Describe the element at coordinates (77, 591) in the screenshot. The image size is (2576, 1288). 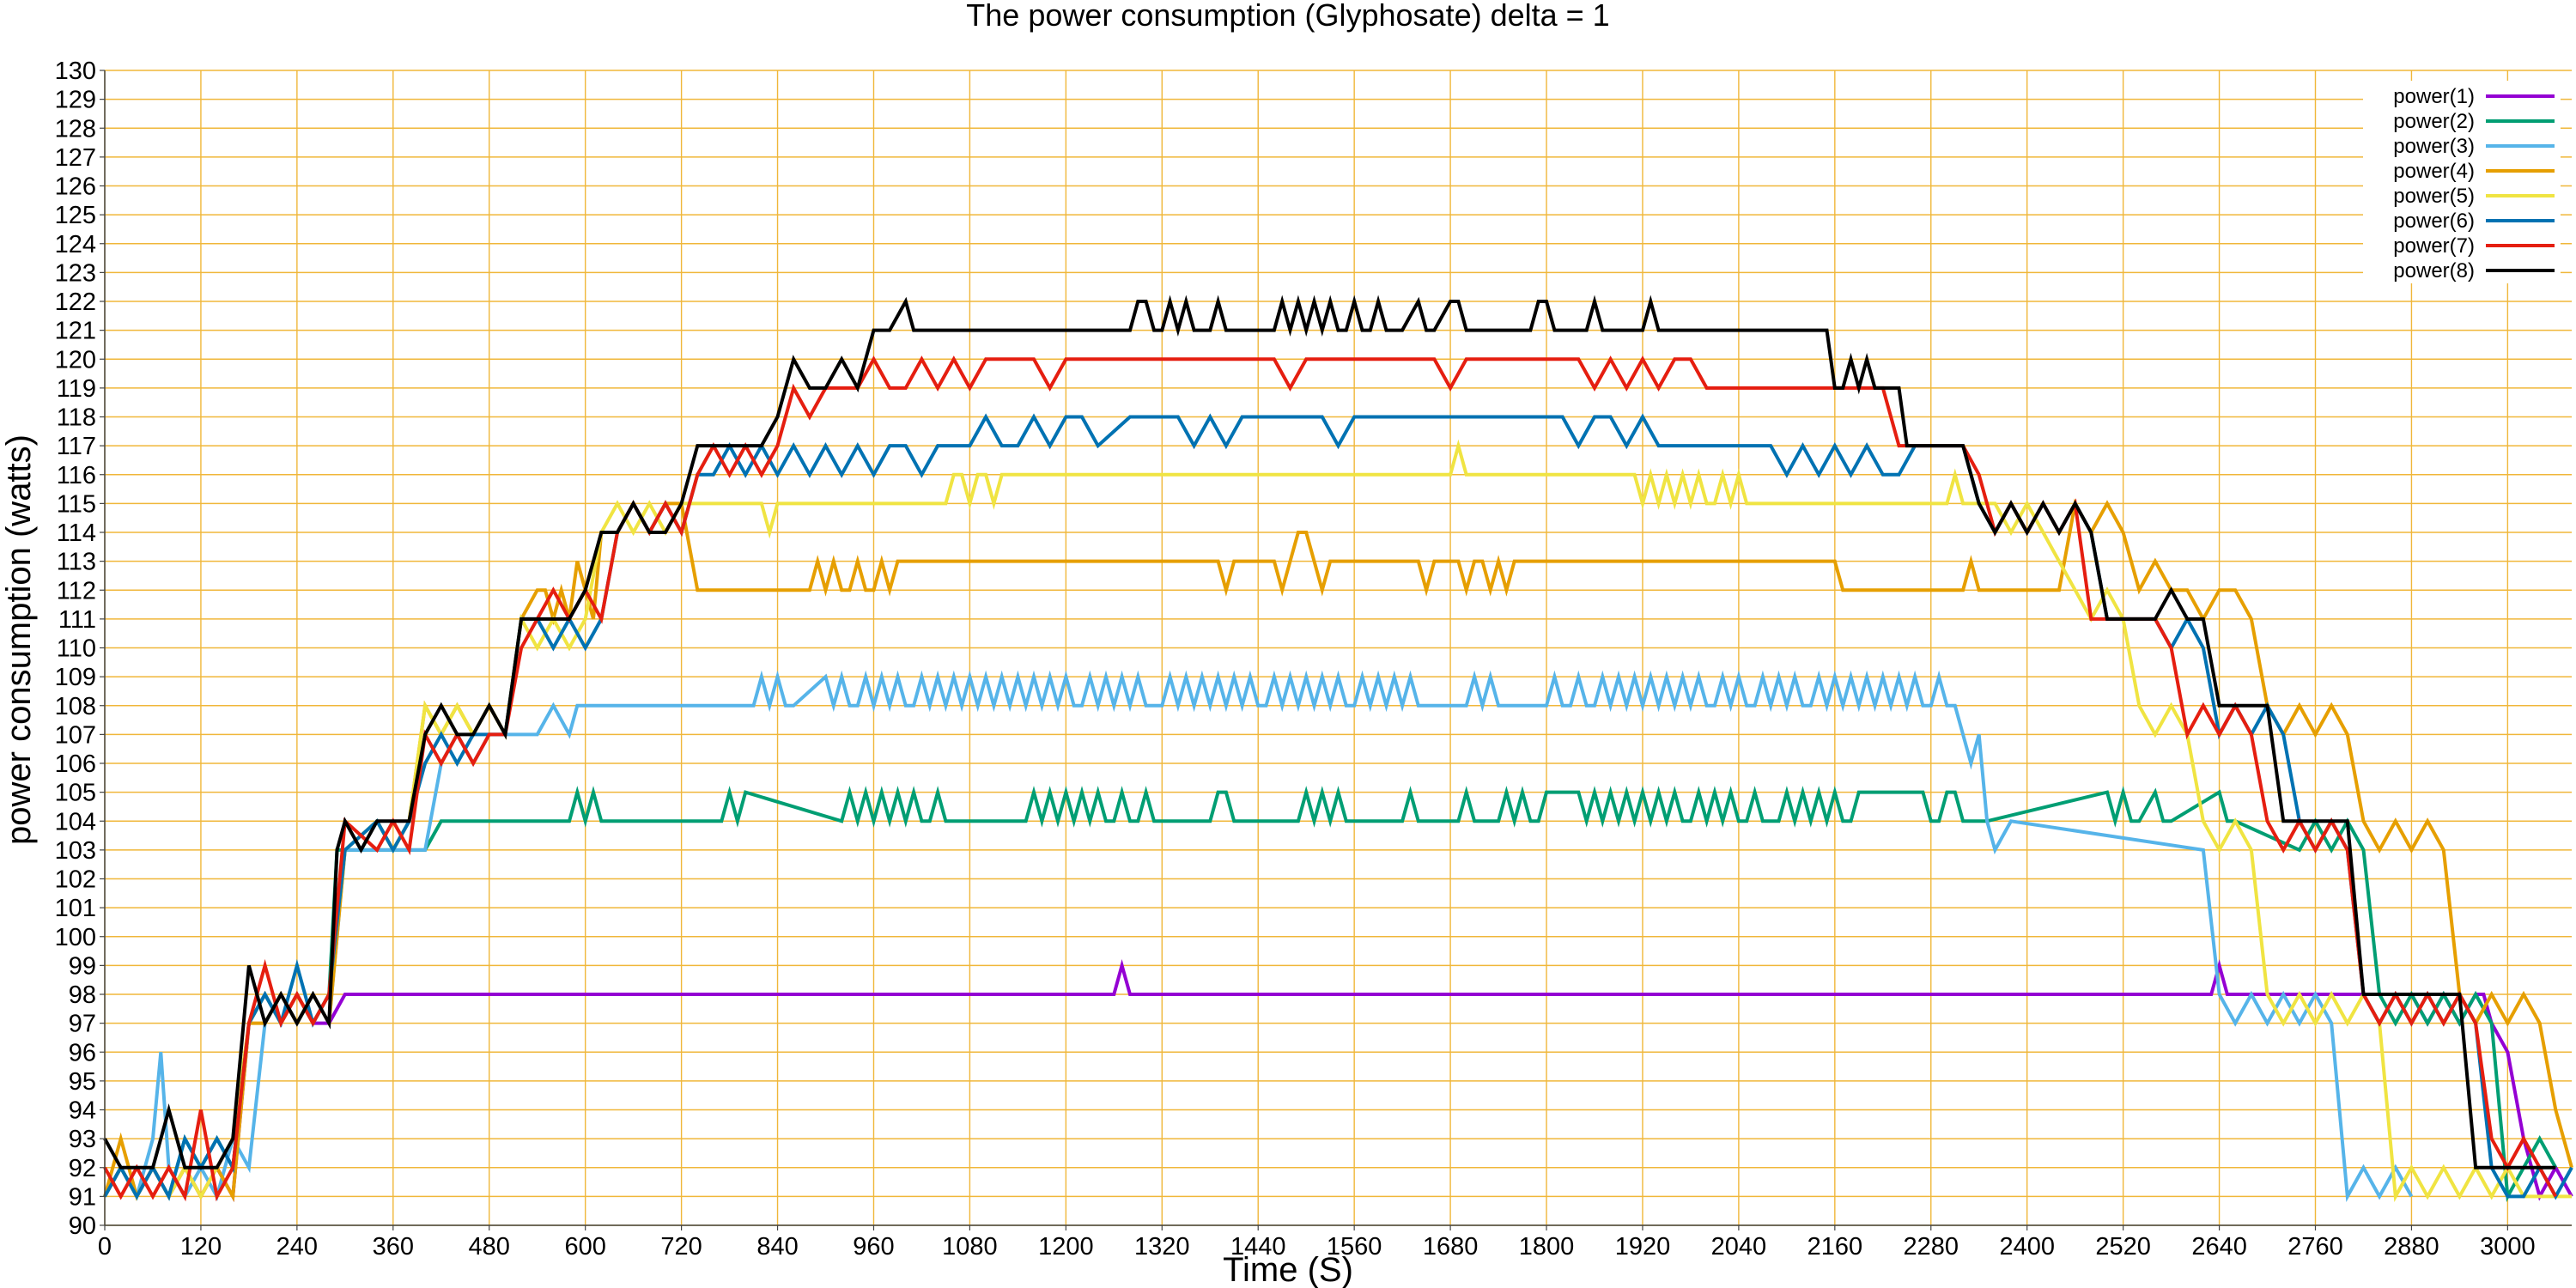
I see `y-tick-label: 112` at that location.